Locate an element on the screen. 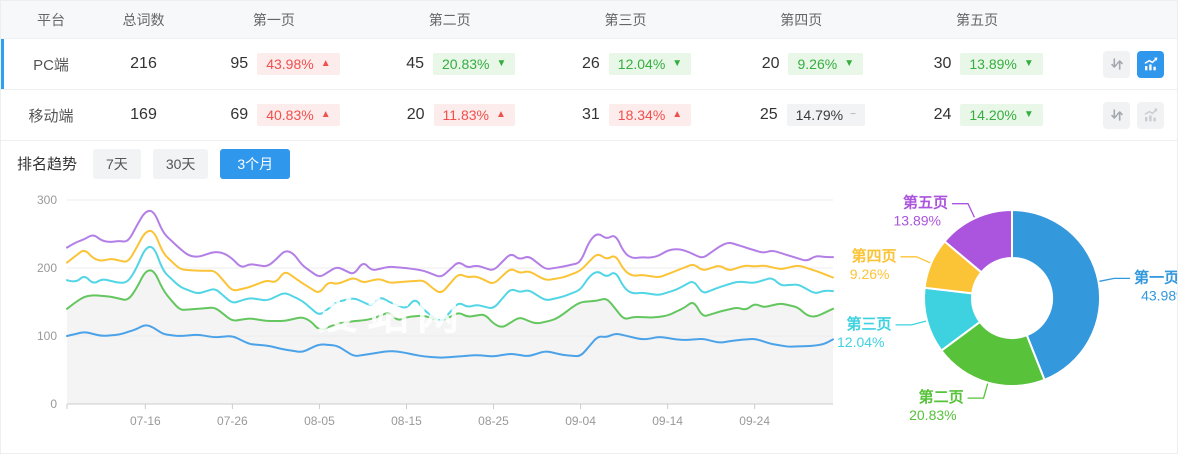  page3-cell: 31 18.34% ▲ is located at coordinates (626, 115).